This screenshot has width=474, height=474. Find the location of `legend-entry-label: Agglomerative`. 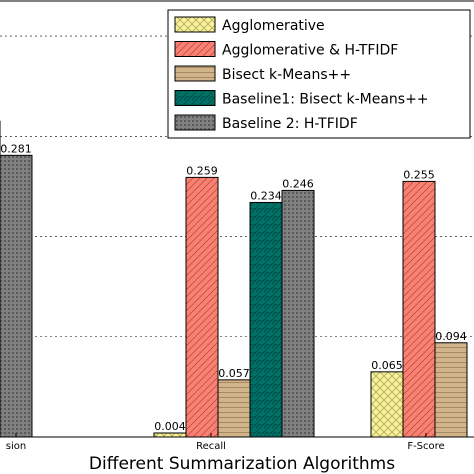

legend-entry-label: Agglomerative is located at coordinates (273, 26).